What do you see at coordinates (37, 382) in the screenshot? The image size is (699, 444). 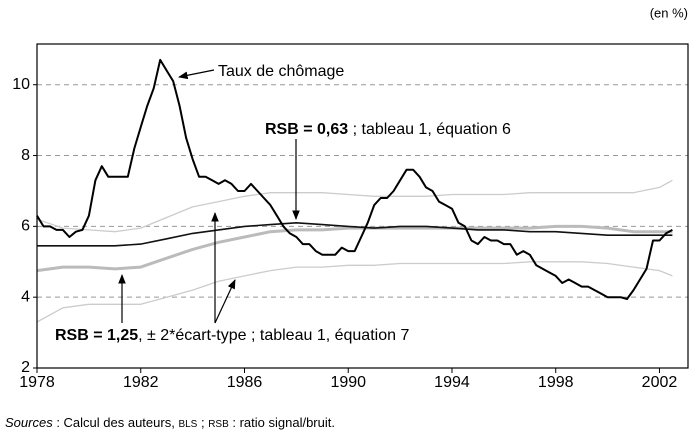 I see `x-tick-label: 1978` at bounding box center [37, 382].